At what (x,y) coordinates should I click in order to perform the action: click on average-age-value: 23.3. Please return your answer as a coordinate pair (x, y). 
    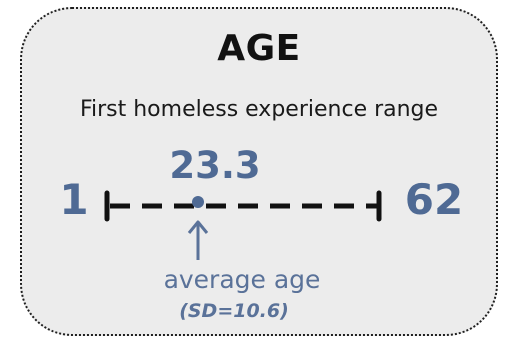
    Looking at the image, I should click on (215, 165).